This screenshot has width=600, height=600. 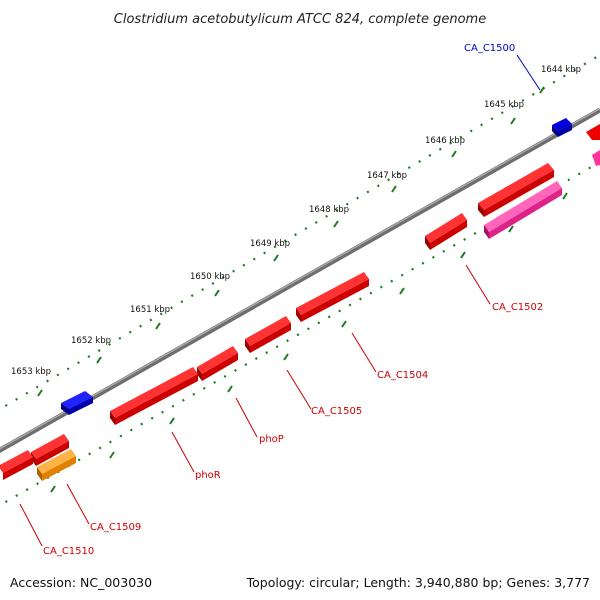 I want to click on tick-label-1648: 1648 kbp, so click(x=329, y=210).